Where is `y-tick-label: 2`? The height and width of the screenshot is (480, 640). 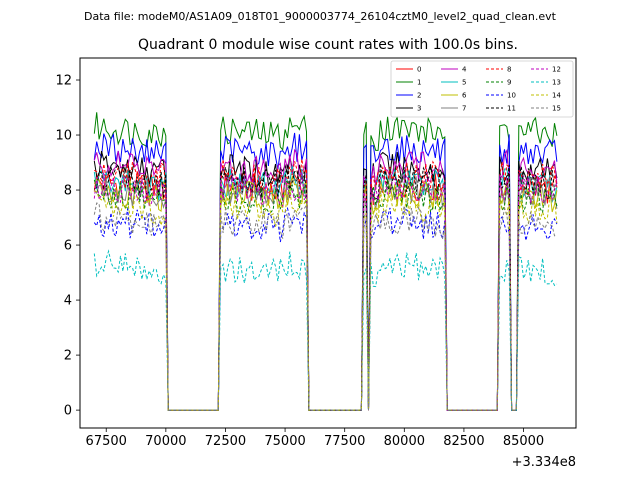
y-tick-label: 2 is located at coordinates (68, 356).